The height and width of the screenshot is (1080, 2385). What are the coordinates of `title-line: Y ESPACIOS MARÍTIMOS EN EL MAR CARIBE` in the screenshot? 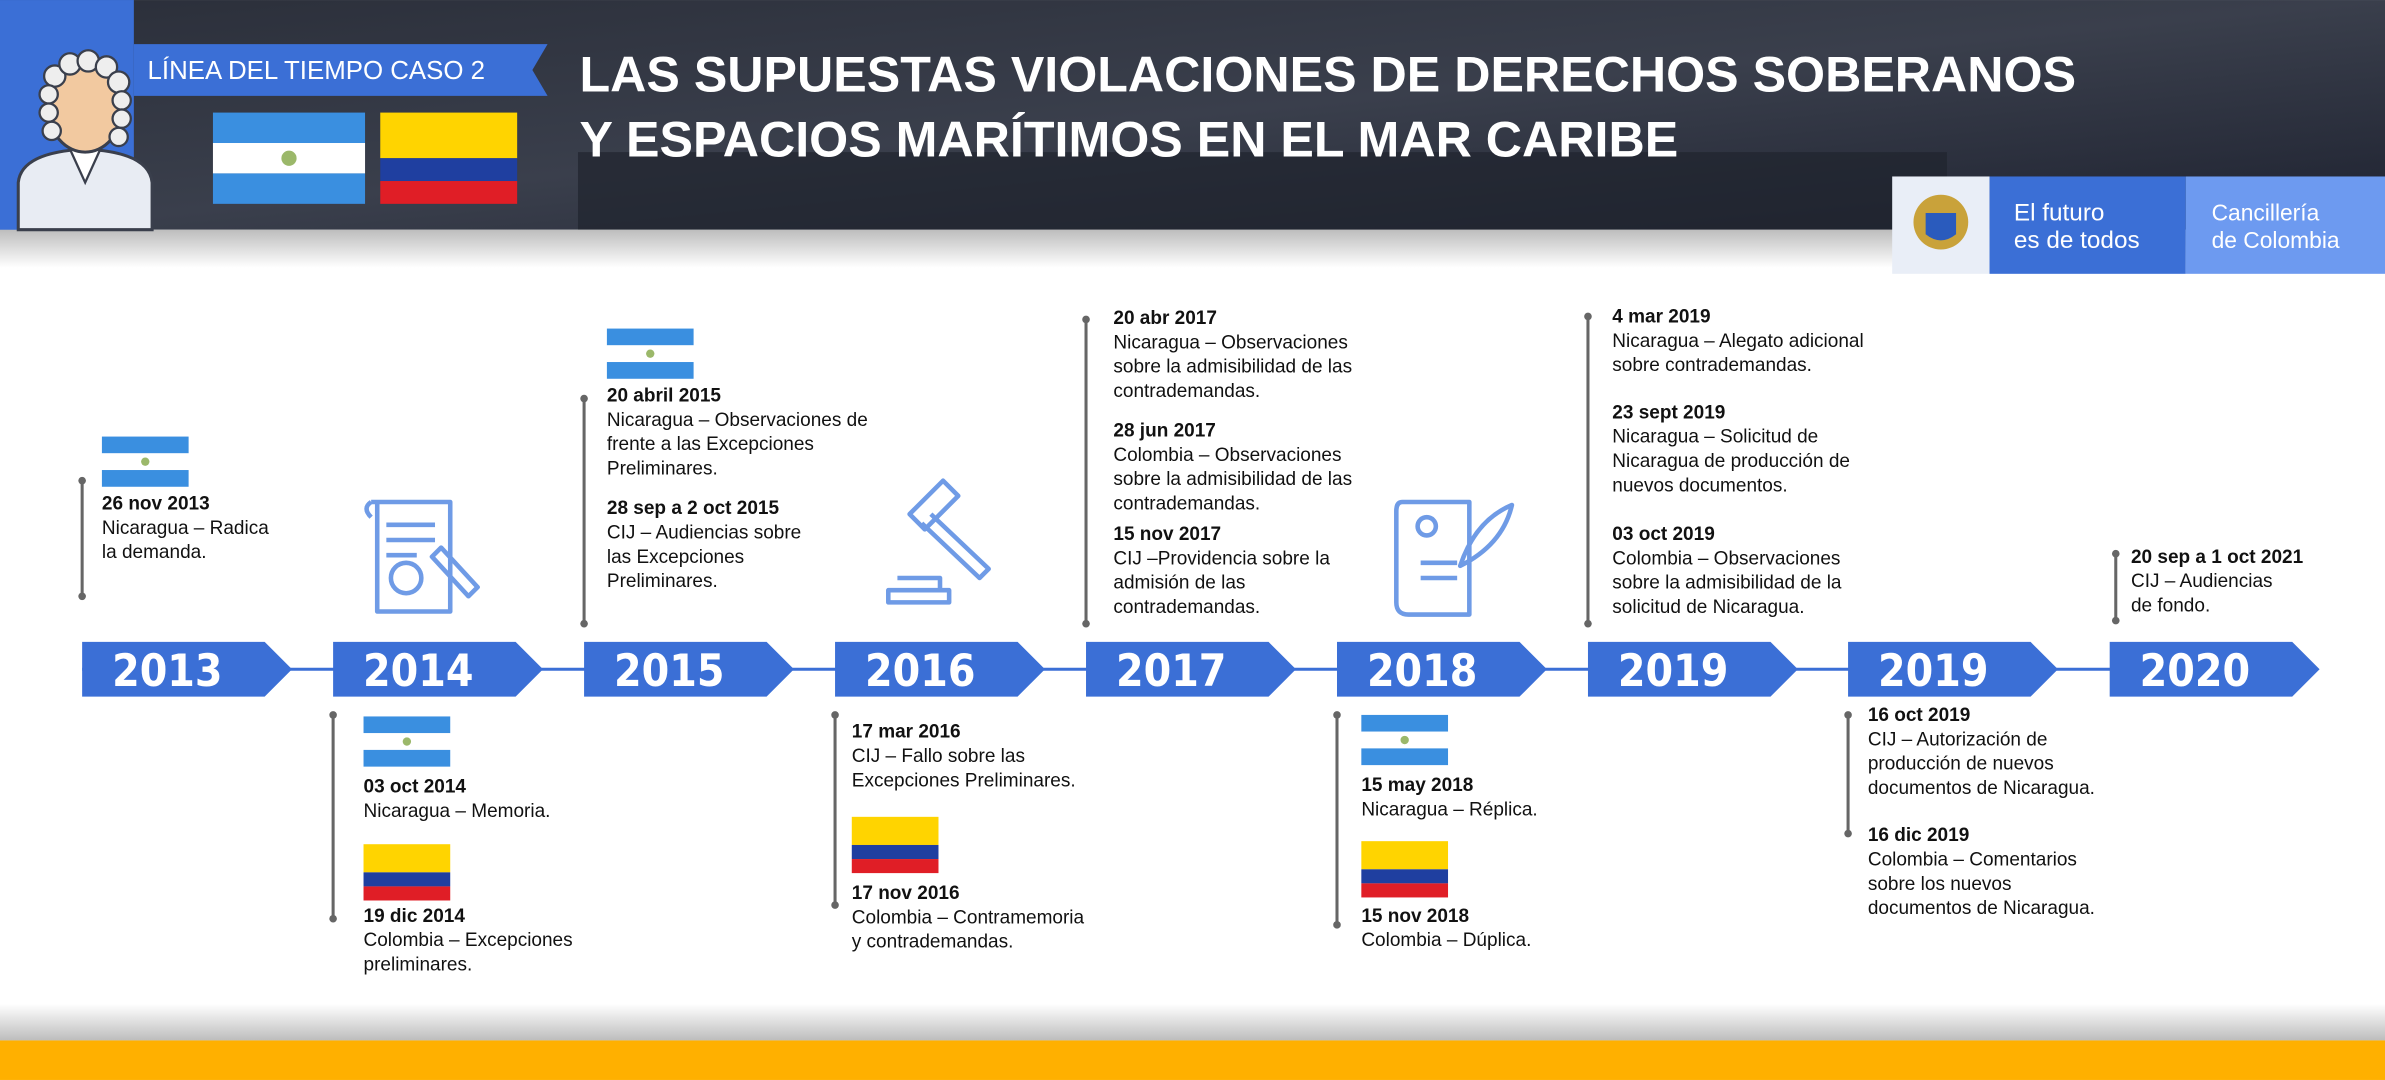 It's located at (1129, 140).